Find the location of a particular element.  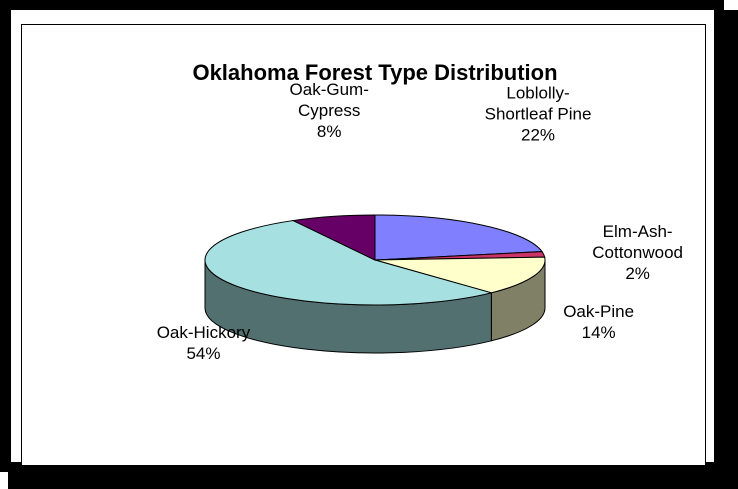

slice-label-4-0: Oak-Gum- is located at coordinates (329, 89).